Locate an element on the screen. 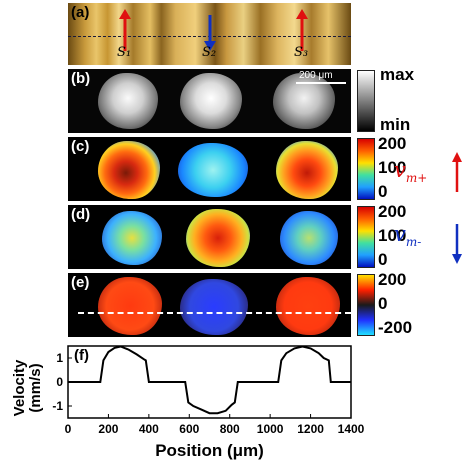  velocity-blob-c3 is located at coordinates (307, 170).